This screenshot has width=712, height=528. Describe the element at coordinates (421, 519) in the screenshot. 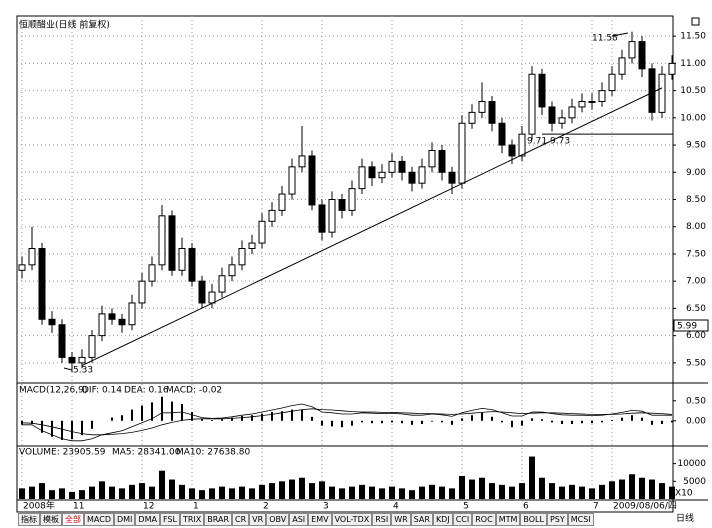

I see `tab: SAR` at that location.